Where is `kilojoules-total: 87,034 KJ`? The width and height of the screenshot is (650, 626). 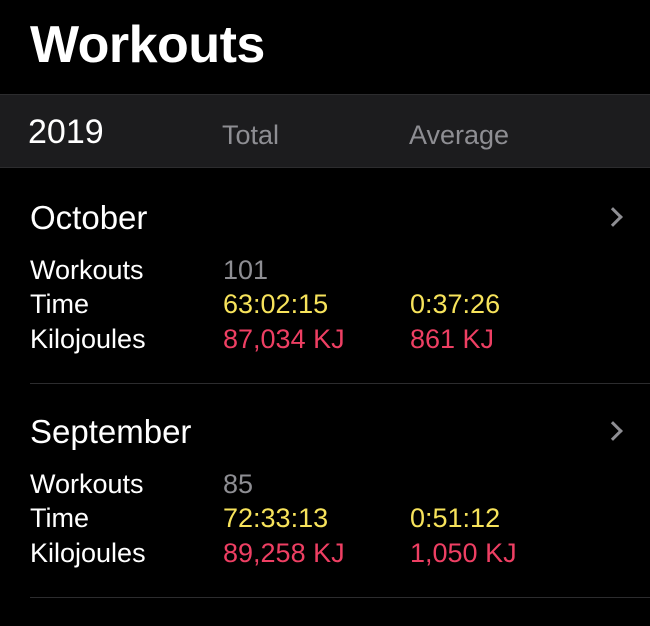
kilojoules-total: 87,034 KJ is located at coordinates (284, 339).